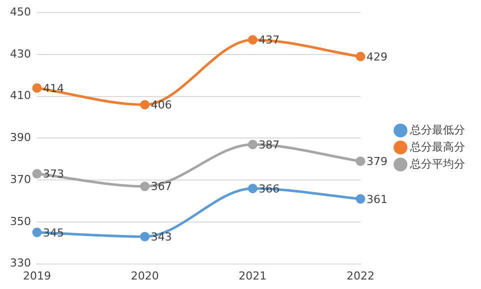 The image size is (481, 289). Describe the element at coordinates (377, 57) in the screenshot. I see `data-label: 429` at that location.